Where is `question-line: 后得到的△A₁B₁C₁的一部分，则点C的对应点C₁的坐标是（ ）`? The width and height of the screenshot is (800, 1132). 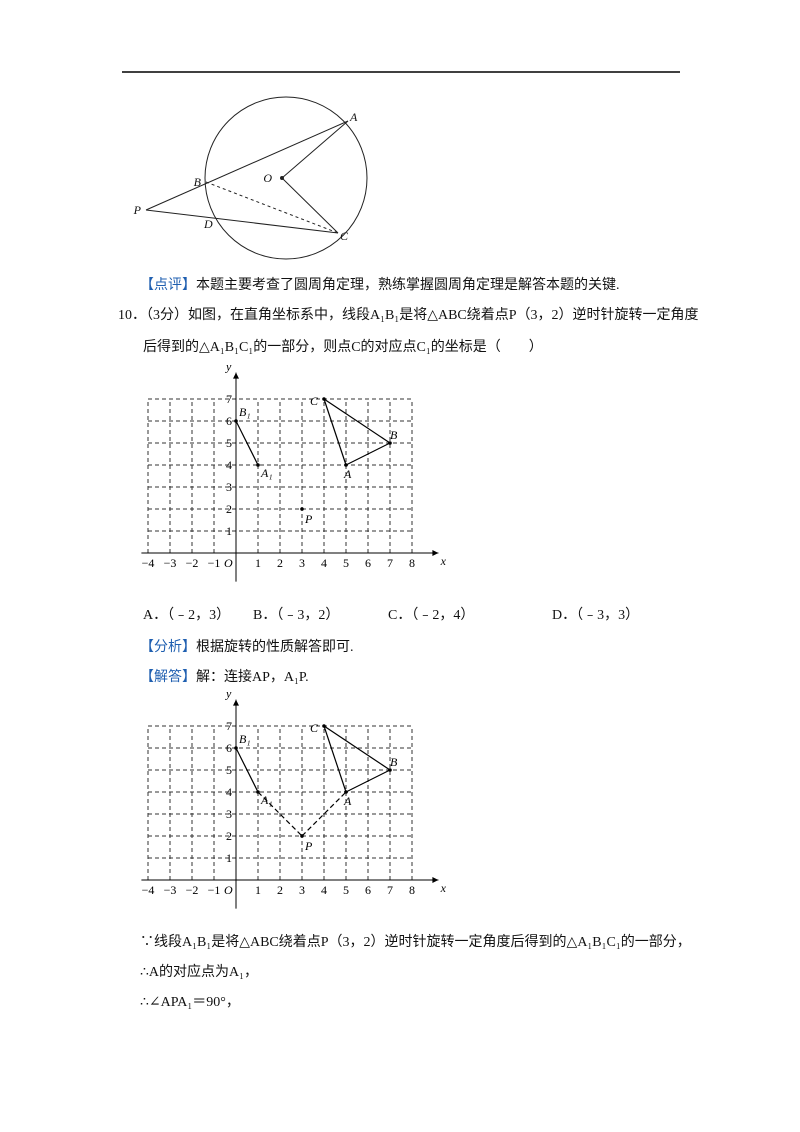
question-line: 后得到的△A₁B₁C₁的一部分，则点C的对应点C₁的坐标是（ ） is located at coordinates (343, 347).